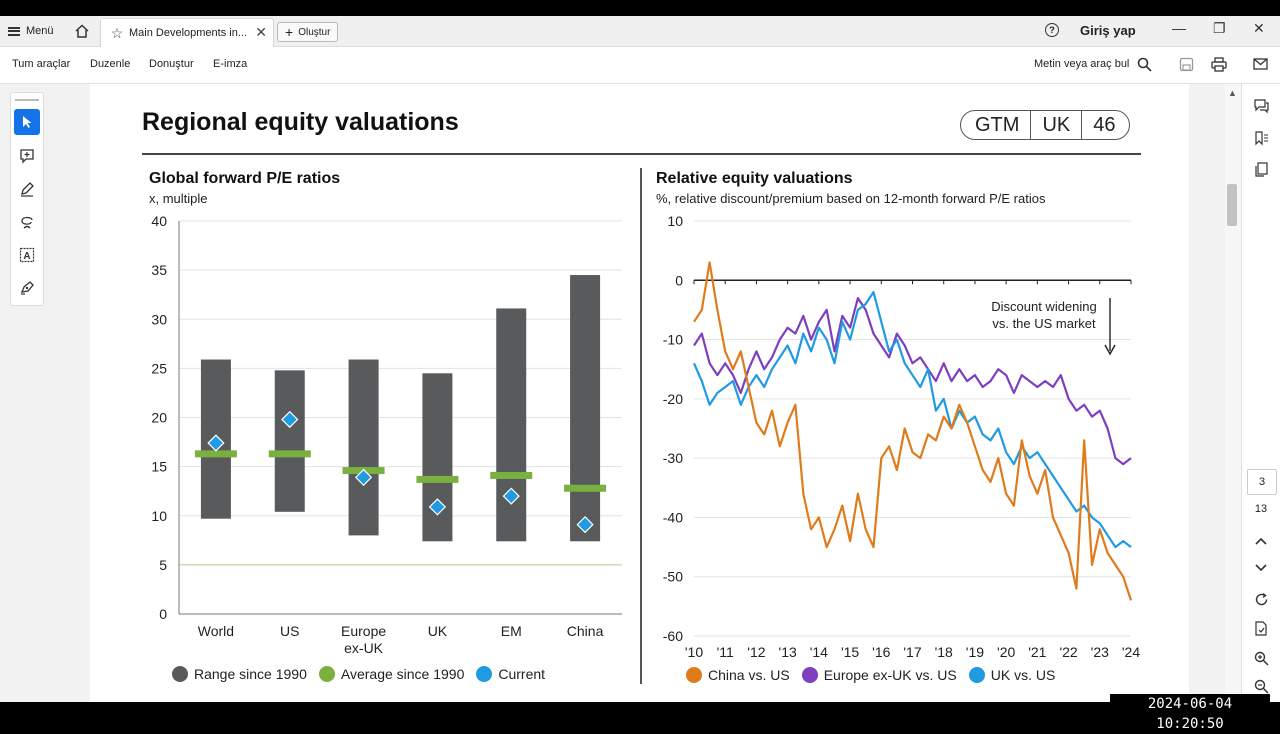  What do you see at coordinates (159, 418) in the screenshot?
I see `y-tick-label: 20` at bounding box center [159, 418].